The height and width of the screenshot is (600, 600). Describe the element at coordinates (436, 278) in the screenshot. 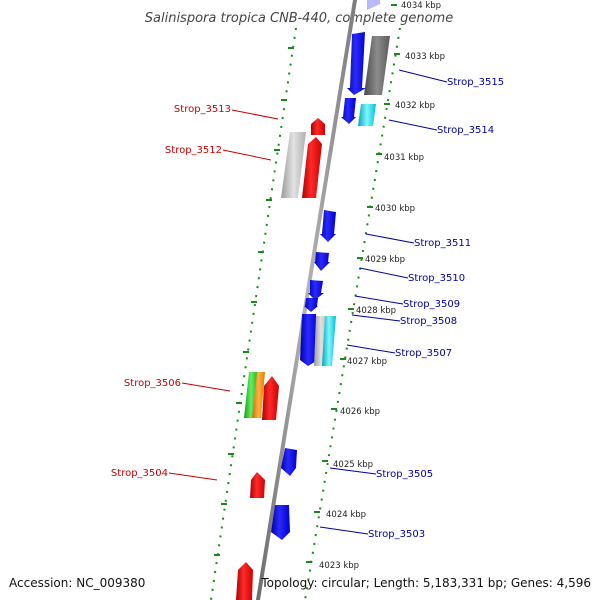

I see `gene-label: Strop_3510` at that location.